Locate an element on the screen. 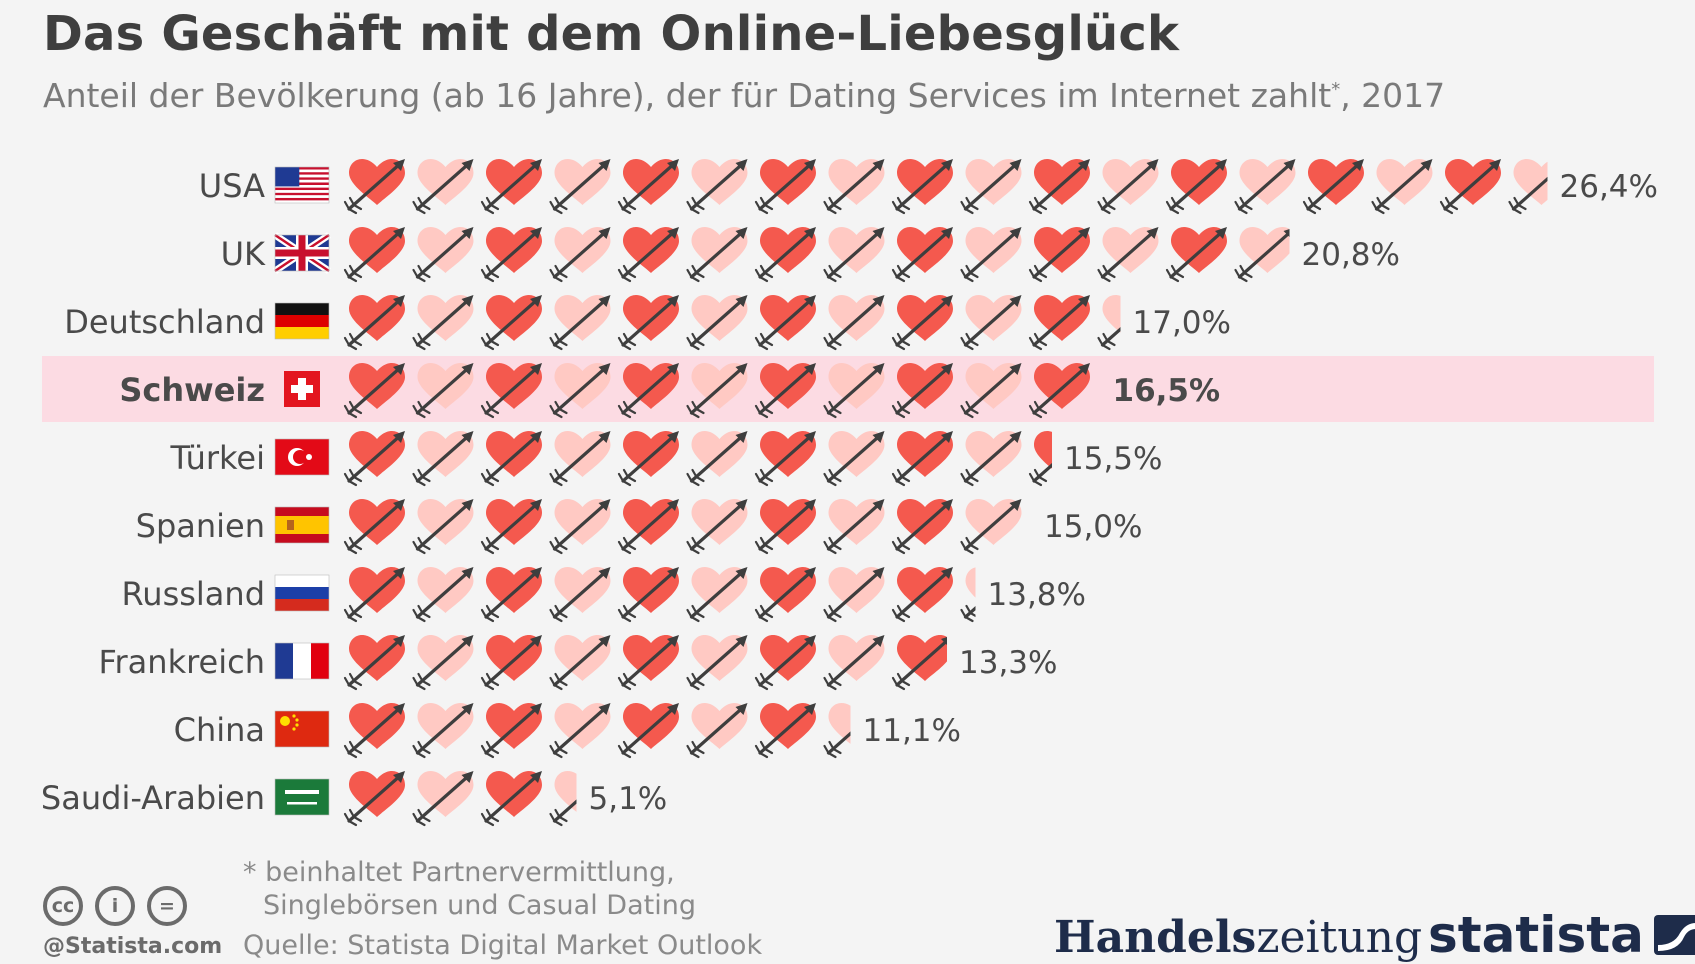 The image size is (1695, 964). chart-row: Frankreich 13,3% is located at coordinates (577, 663).